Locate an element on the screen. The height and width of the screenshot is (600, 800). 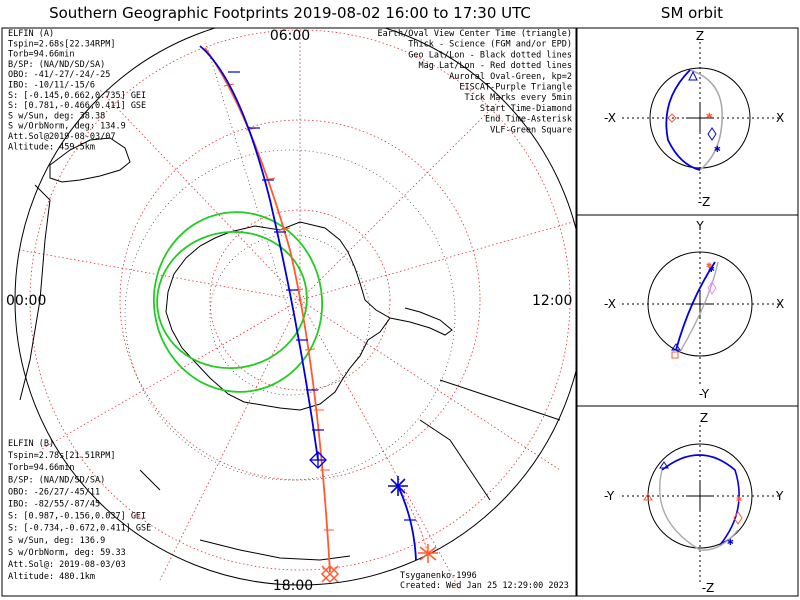
elfin-b-end-asterisk is located at coordinates (428, 553).